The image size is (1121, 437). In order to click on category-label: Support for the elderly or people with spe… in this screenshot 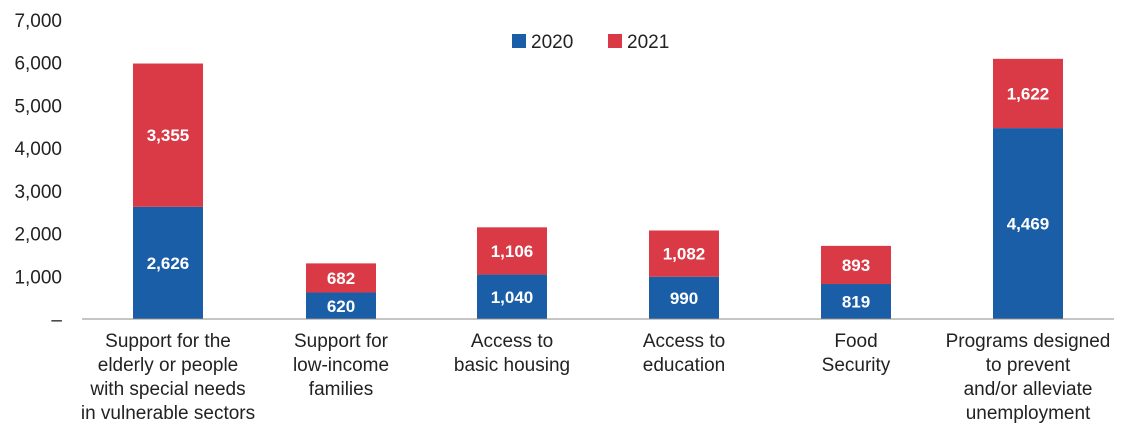, I will do `click(168, 377)`.